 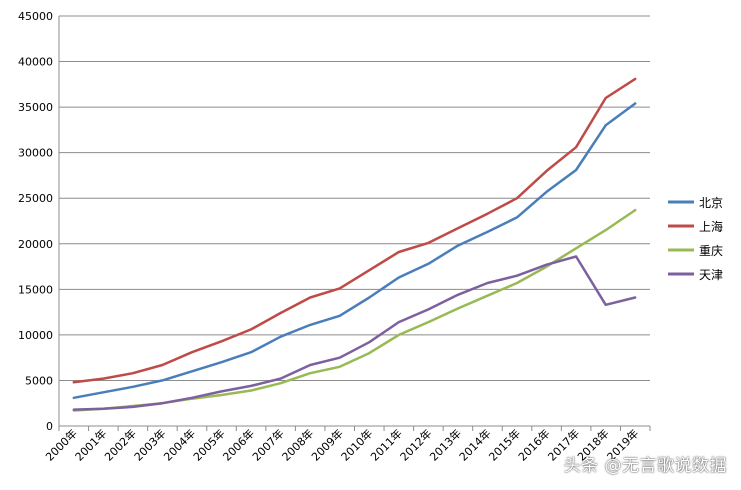 I want to click on x-tick-label: 2005年, so click(x=208, y=444).